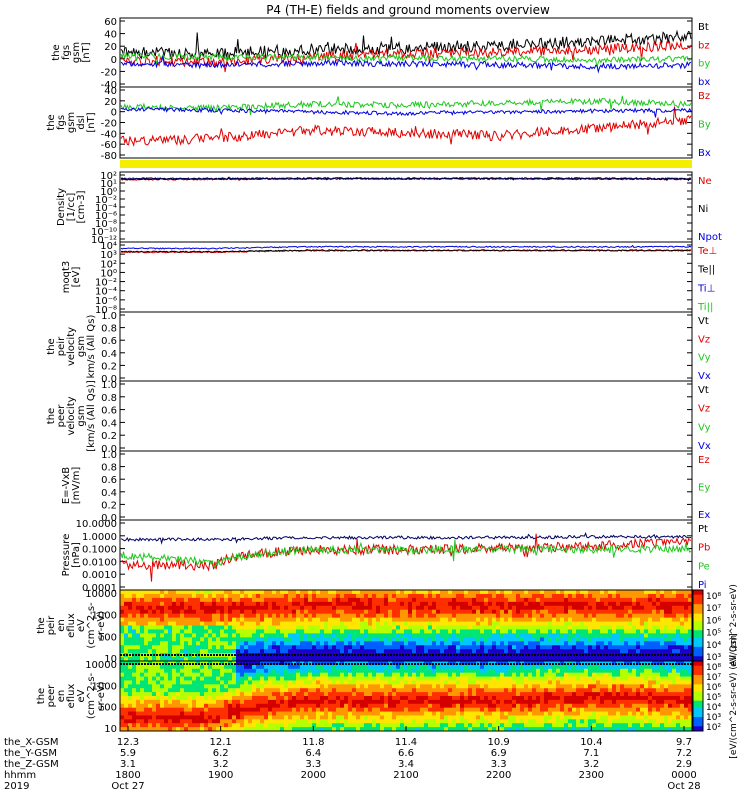 Image resolution: width=750 pixels, height=800 pixels. I want to click on y-axis-label-line: [1/cc], so click(71, 207).